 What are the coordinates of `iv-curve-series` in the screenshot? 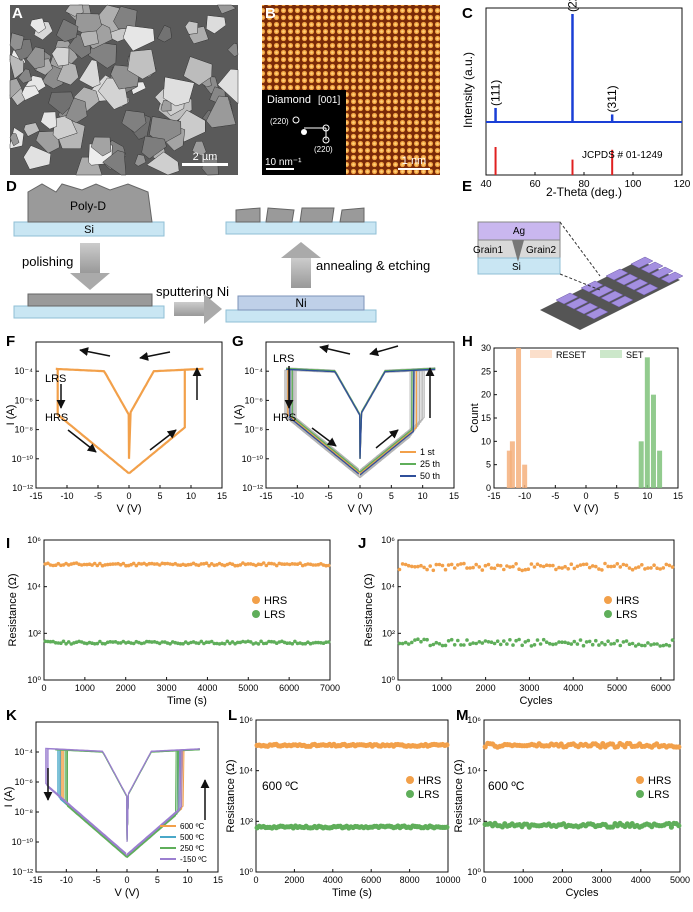 It's located at (361, 422).